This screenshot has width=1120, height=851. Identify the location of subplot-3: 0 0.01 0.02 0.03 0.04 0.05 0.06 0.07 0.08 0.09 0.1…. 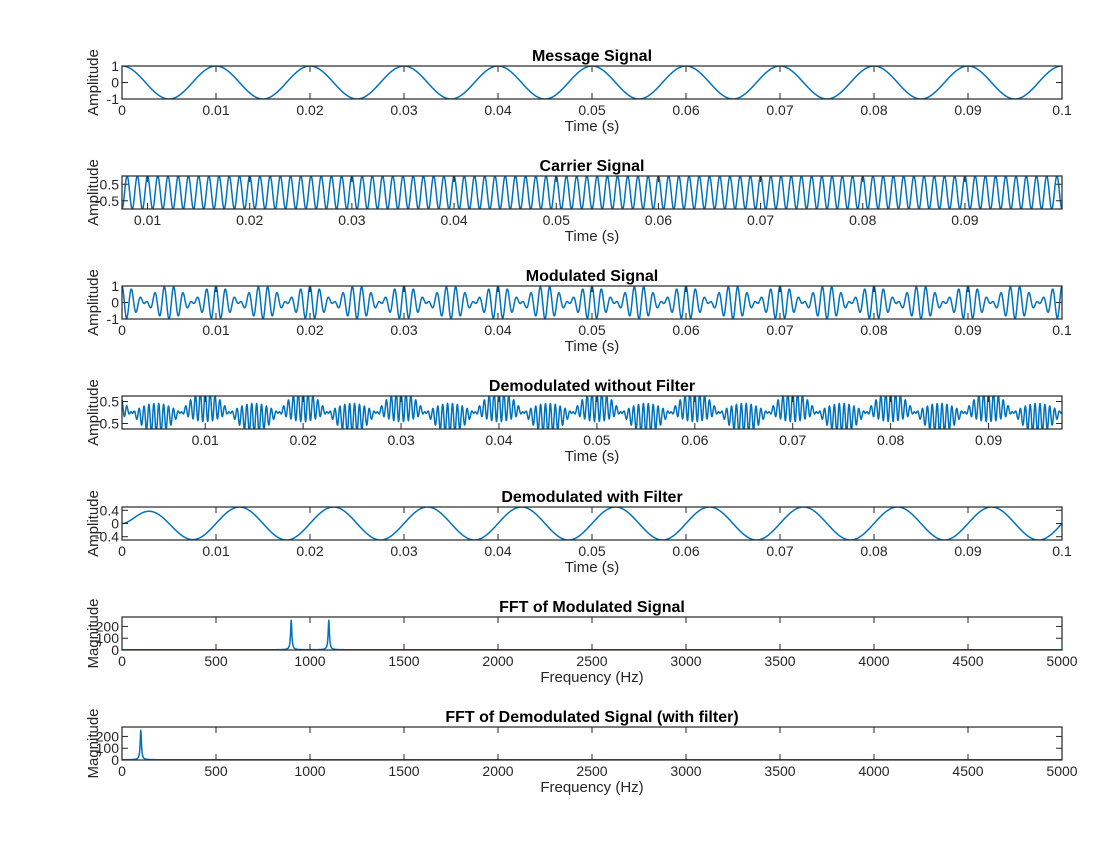
(578, 311).